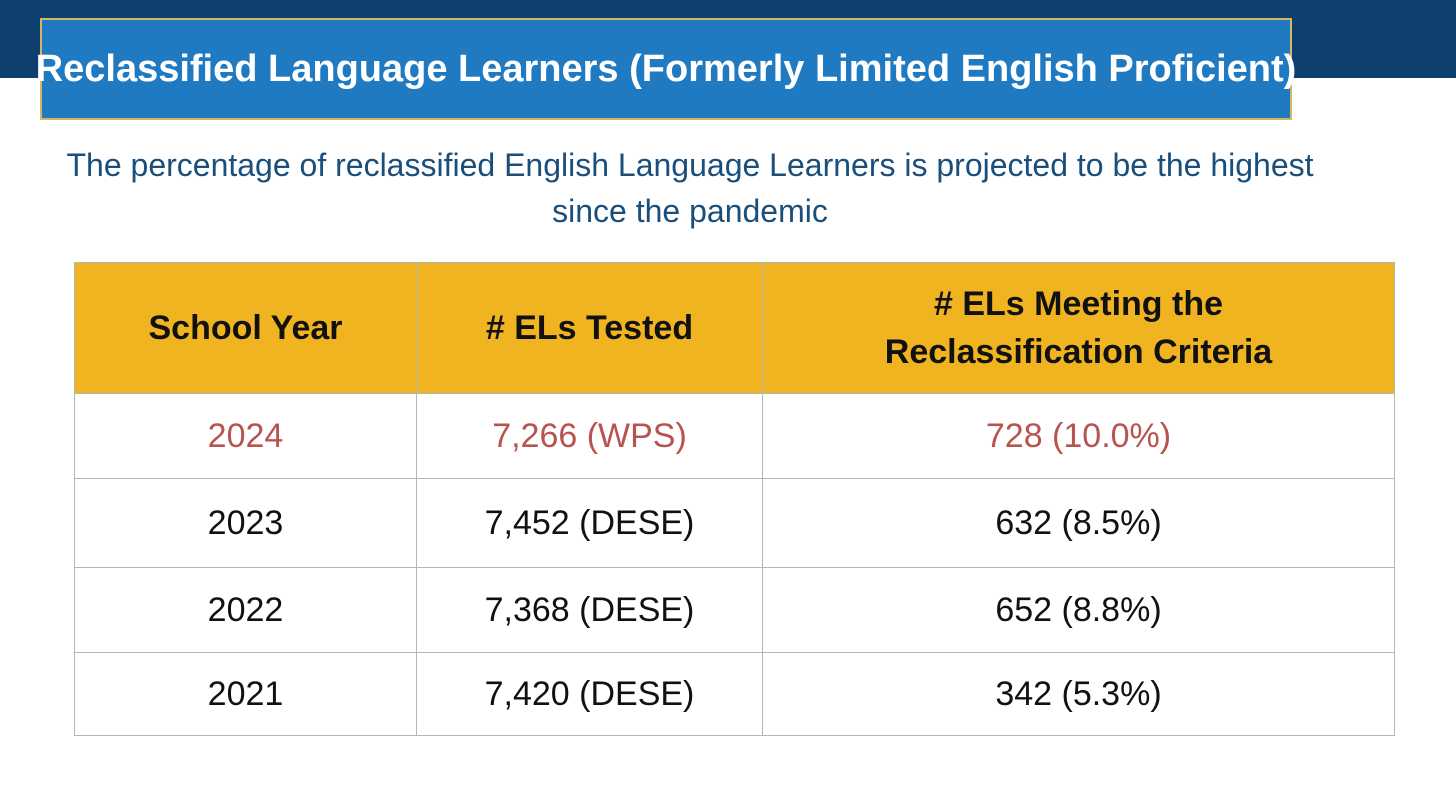 This screenshot has height=798, width=1456. What do you see at coordinates (589, 328) in the screenshot?
I see `header-els-tested: # ELs Tested` at bounding box center [589, 328].